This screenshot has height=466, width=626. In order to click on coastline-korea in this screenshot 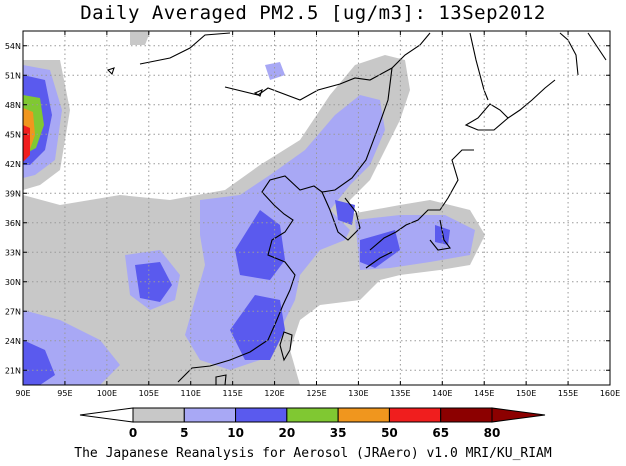, I will do `click(341, 216)`.